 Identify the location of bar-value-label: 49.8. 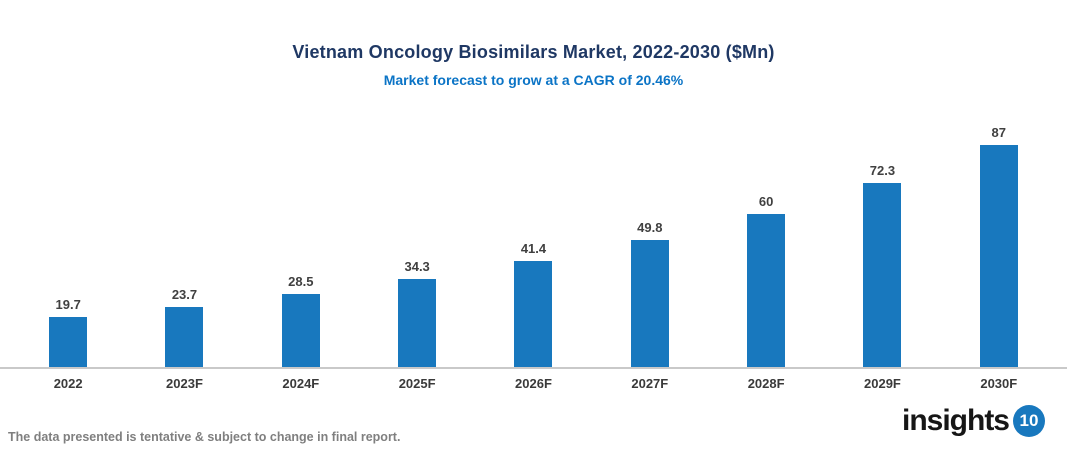
(650, 227).